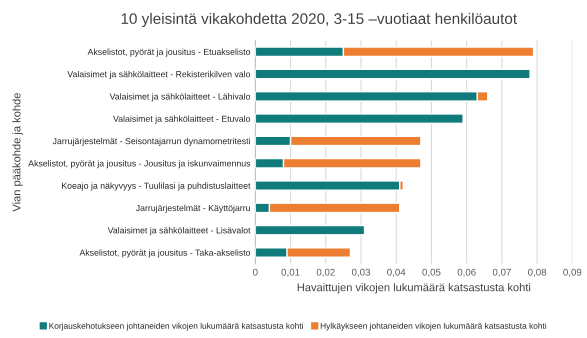 Image resolution: width=587 pixels, height=338 pixels. Describe the element at coordinates (501, 272) in the screenshot. I see `x-tick-label: 0,07` at that location.